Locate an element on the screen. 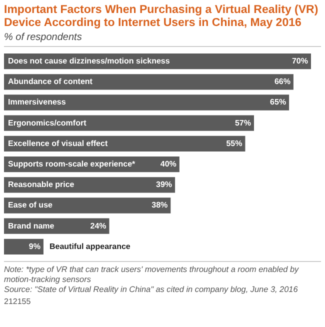  y-tick-label: Abundance of content is located at coordinates (50, 81).